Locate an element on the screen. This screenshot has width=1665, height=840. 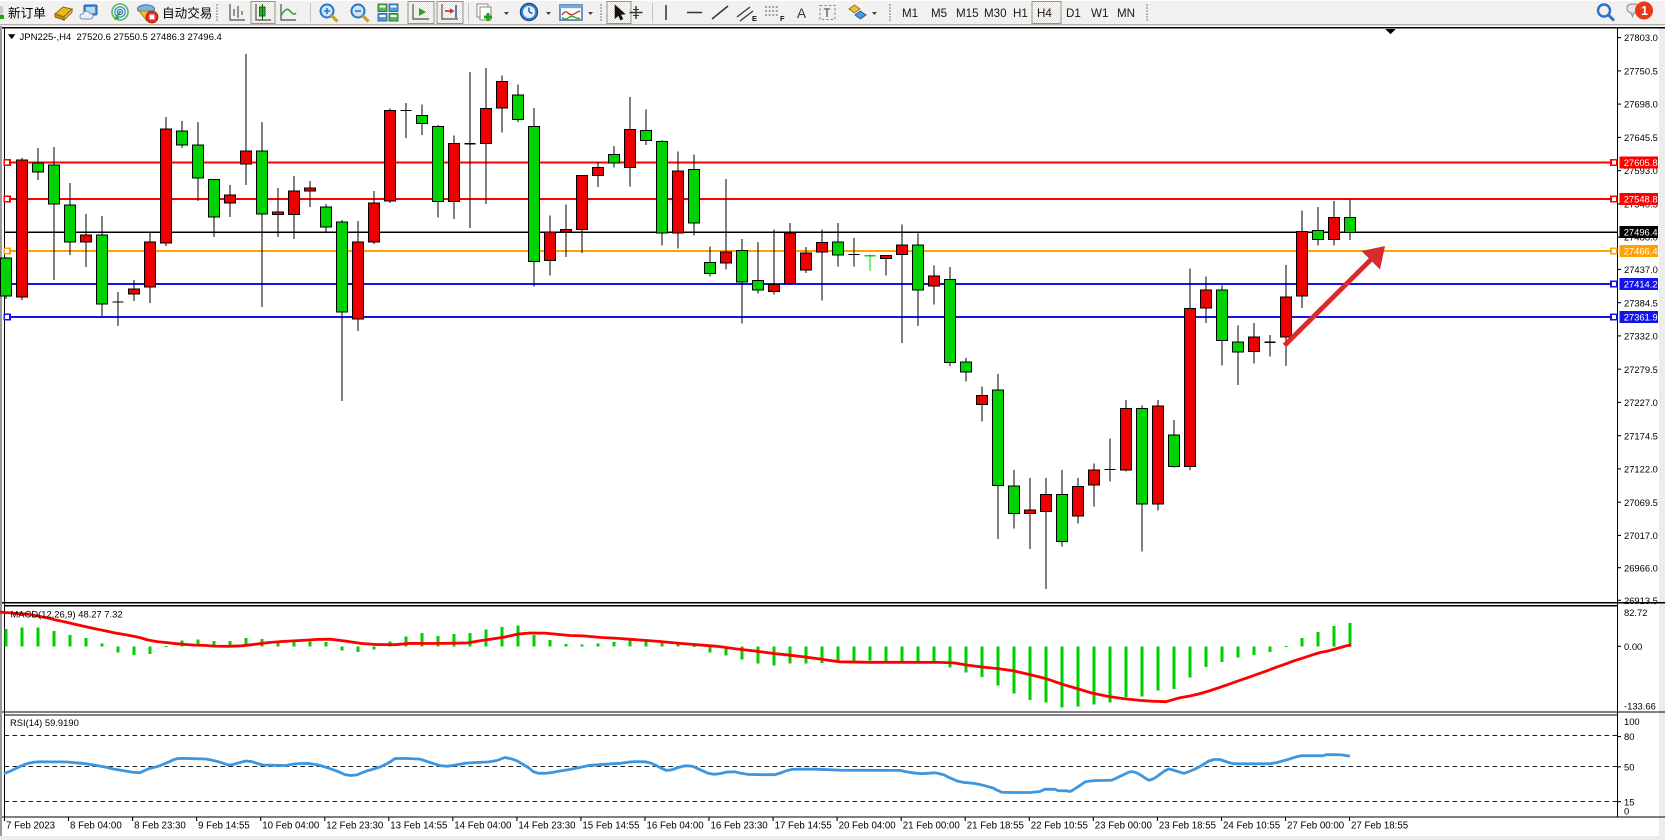
svg-text: W1 is located at coordinates (1099, 13).